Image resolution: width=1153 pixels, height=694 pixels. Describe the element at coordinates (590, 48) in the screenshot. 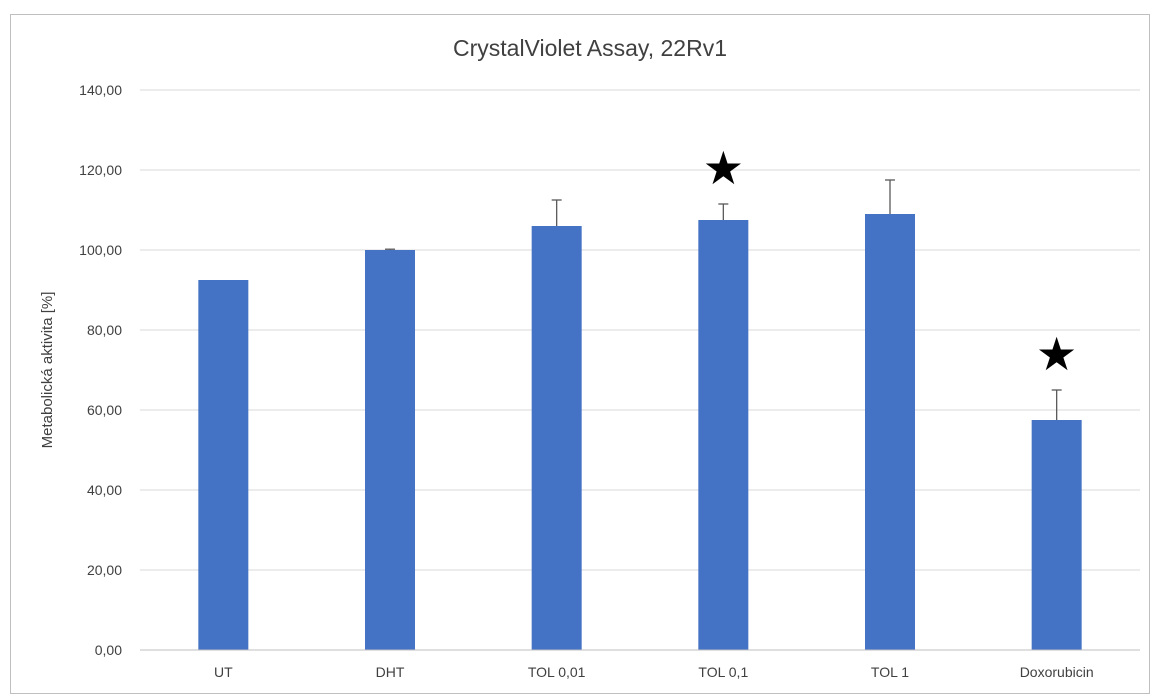

I see `chart-title: CrystalViolet Assay, 22Rv1` at that location.